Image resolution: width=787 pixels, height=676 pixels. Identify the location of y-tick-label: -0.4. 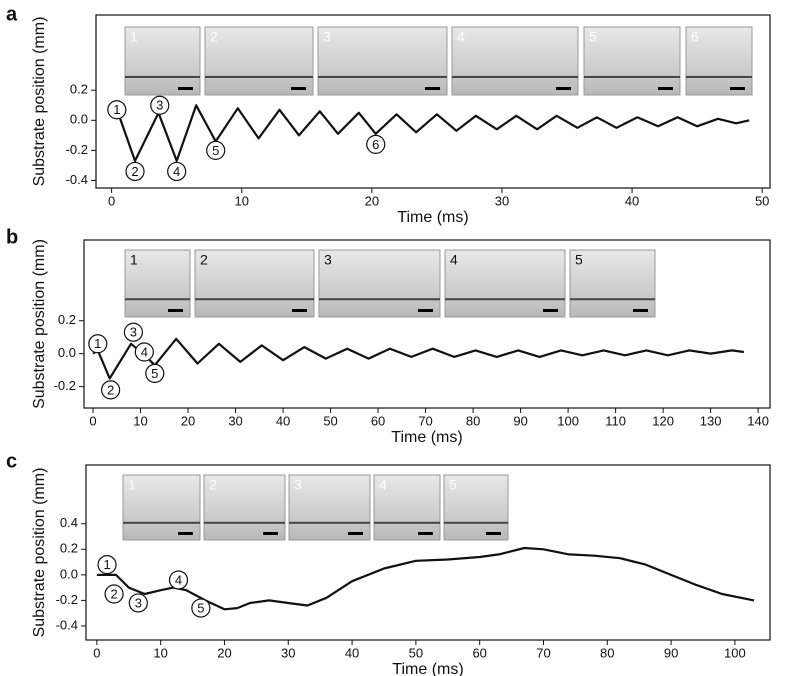
(77, 179).